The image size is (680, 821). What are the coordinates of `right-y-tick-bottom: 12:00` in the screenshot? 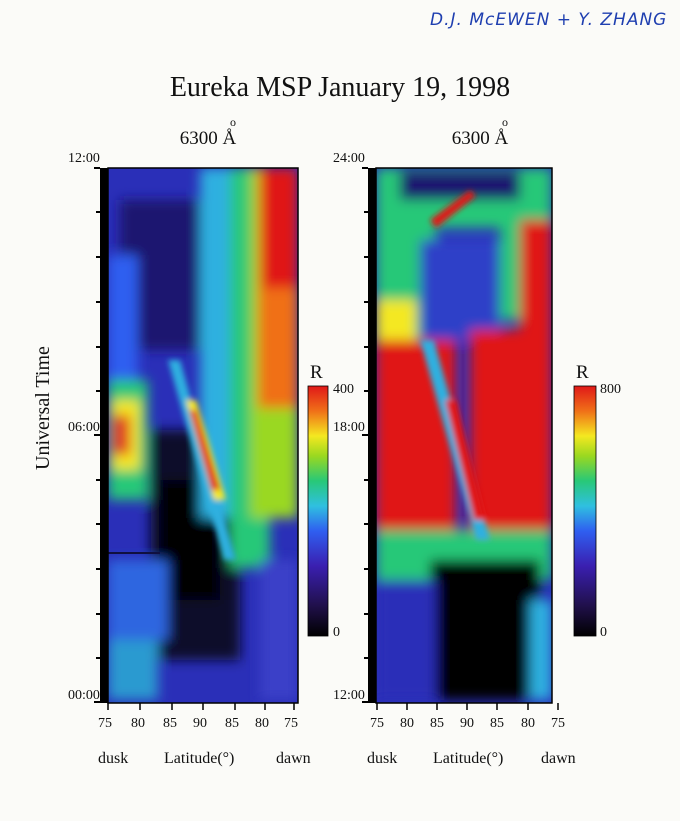 It's located at (349, 695).